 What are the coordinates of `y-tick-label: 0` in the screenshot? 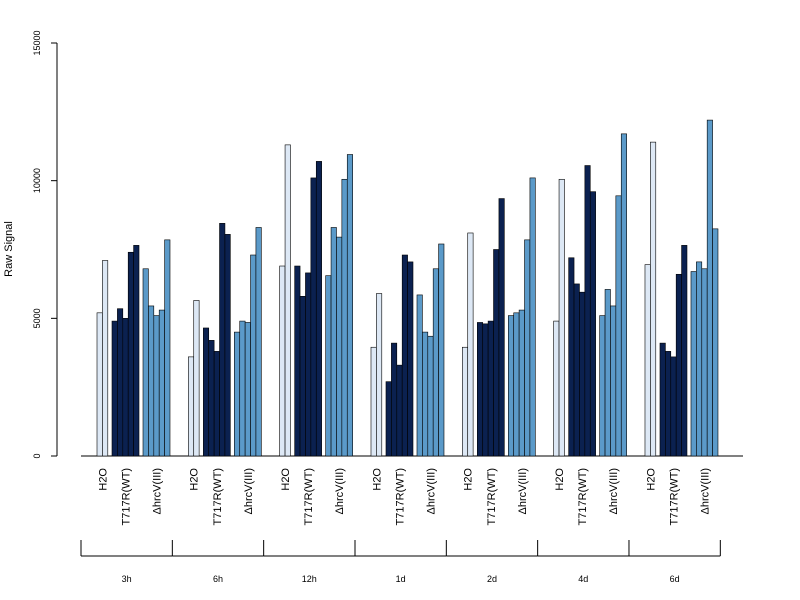 It's located at (37, 455).